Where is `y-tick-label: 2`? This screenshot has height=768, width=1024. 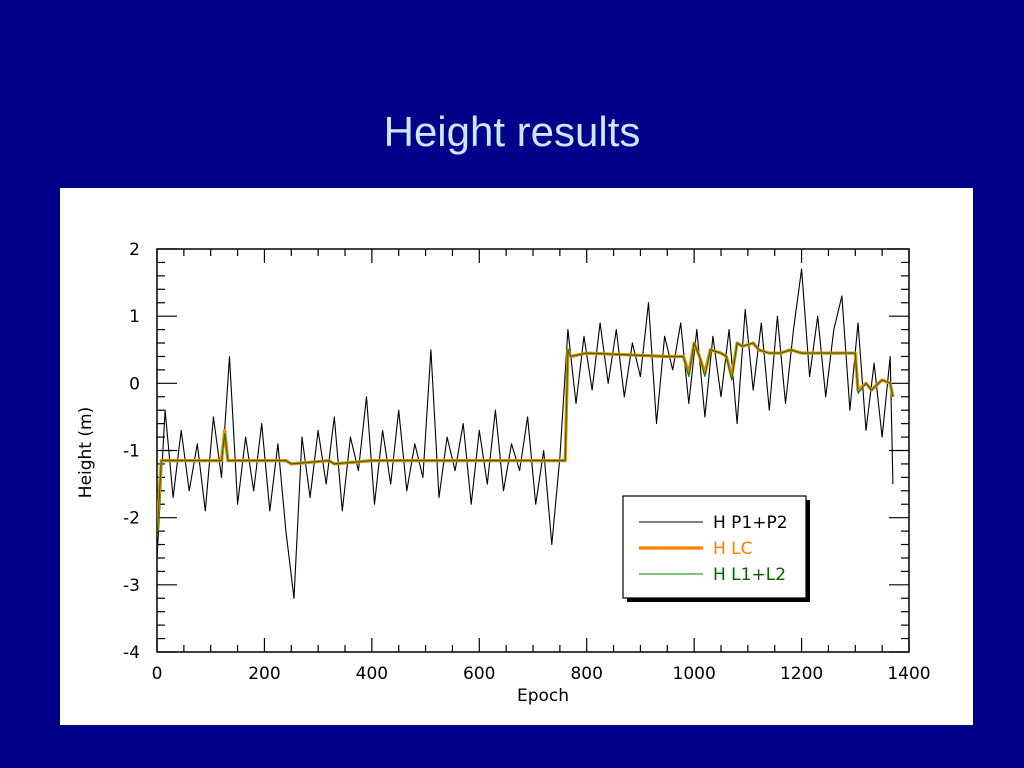
y-tick-label: 2 is located at coordinates (134, 250).